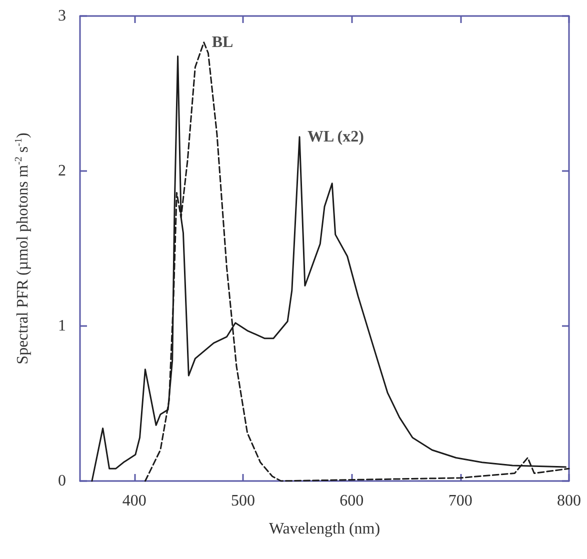 This screenshot has width=587, height=559. Describe the element at coordinates (62, 481) in the screenshot. I see `y-tick-label: 0` at that location.